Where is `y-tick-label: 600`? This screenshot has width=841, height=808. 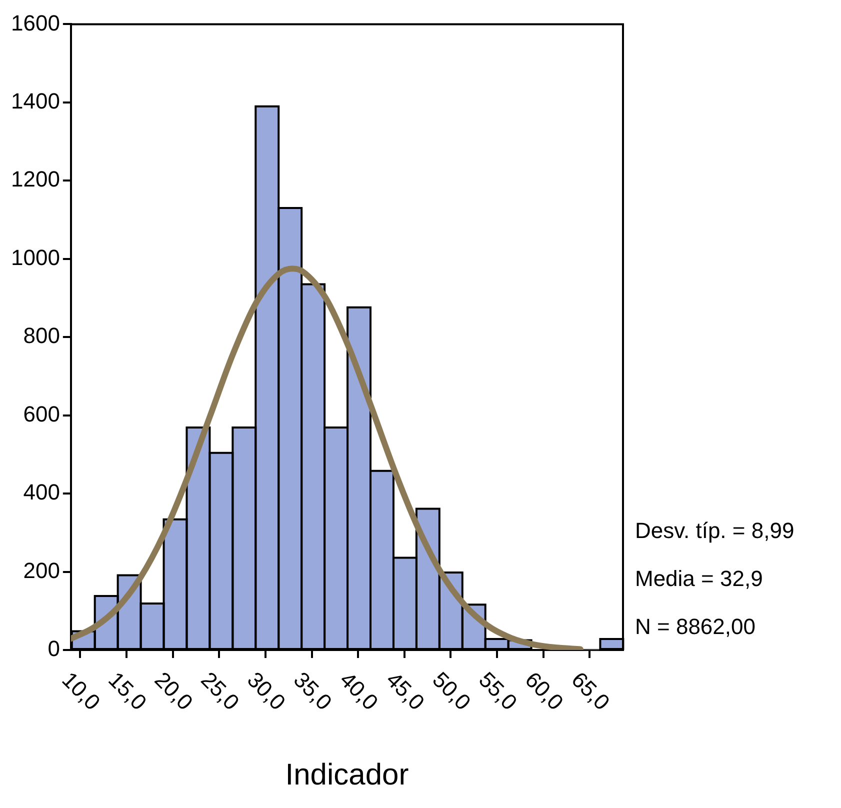
y-tick-label: 600 is located at coordinates (41, 413).